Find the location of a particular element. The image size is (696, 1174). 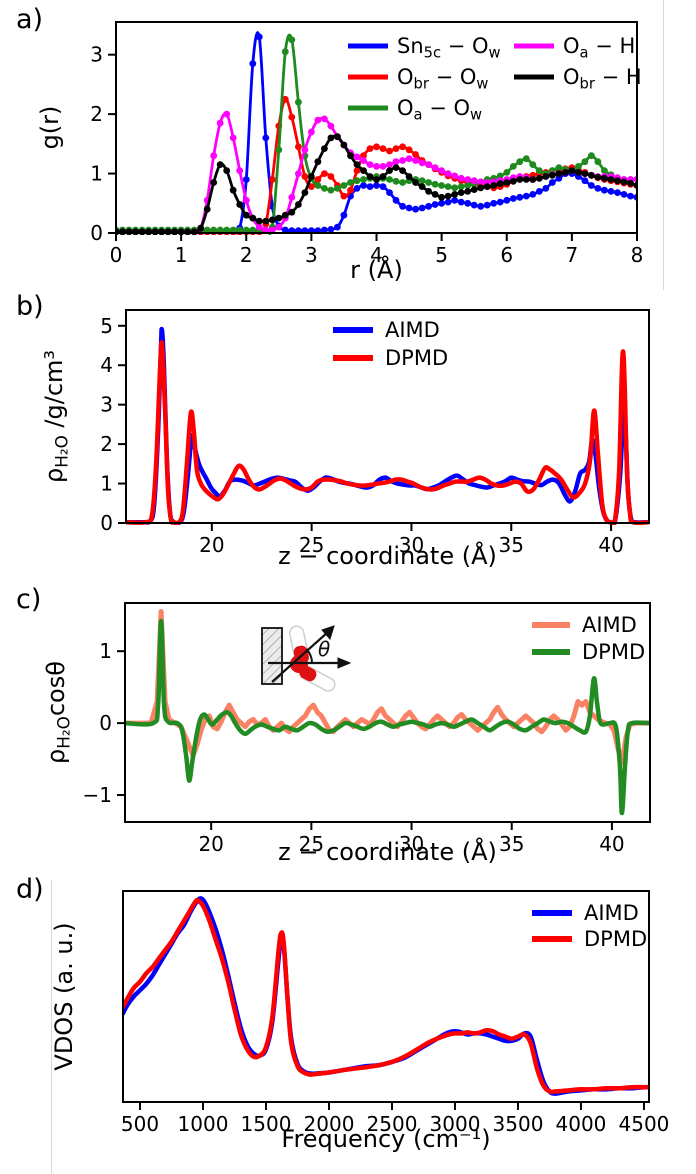

x-tick-label: 3000 is located at coordinates (455, 1124).